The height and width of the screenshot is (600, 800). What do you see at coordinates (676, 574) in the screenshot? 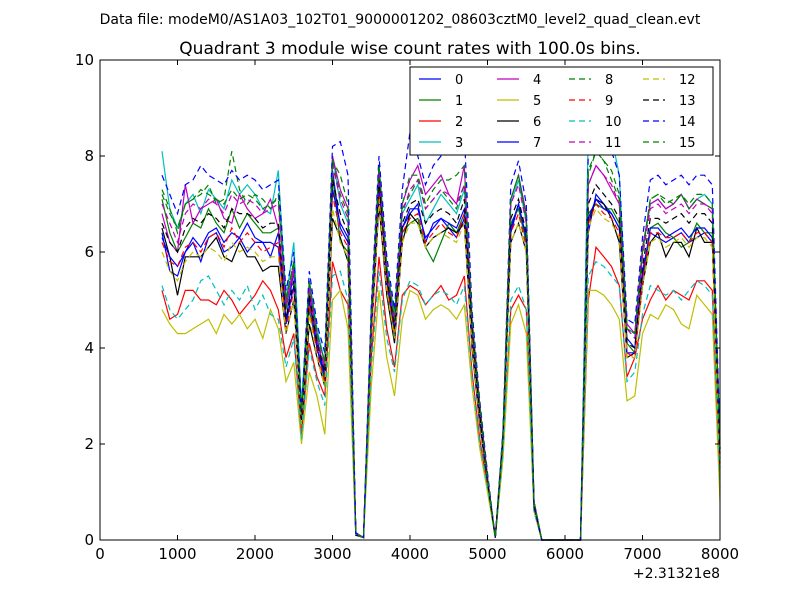
I see `x-offset-label: +2.31321e8` at bounding box center [676, 574].